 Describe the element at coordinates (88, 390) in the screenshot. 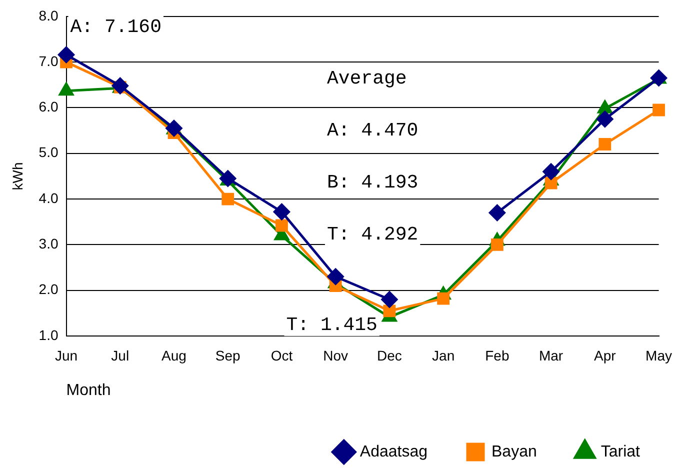

I see `x-axis-title: Month` at that location.